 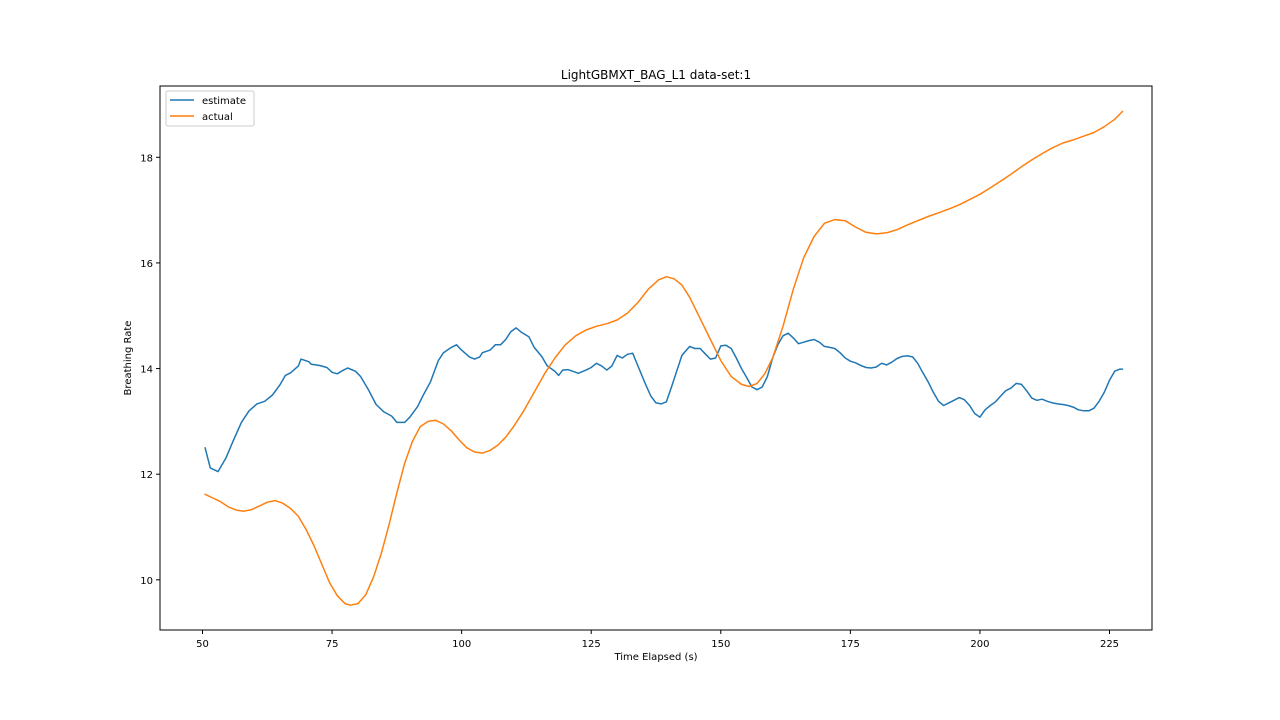 What do you see at coordinates (461, 644) in the screenshot?
I see `x-tick-label: 100` at bounding box center [461, 644].